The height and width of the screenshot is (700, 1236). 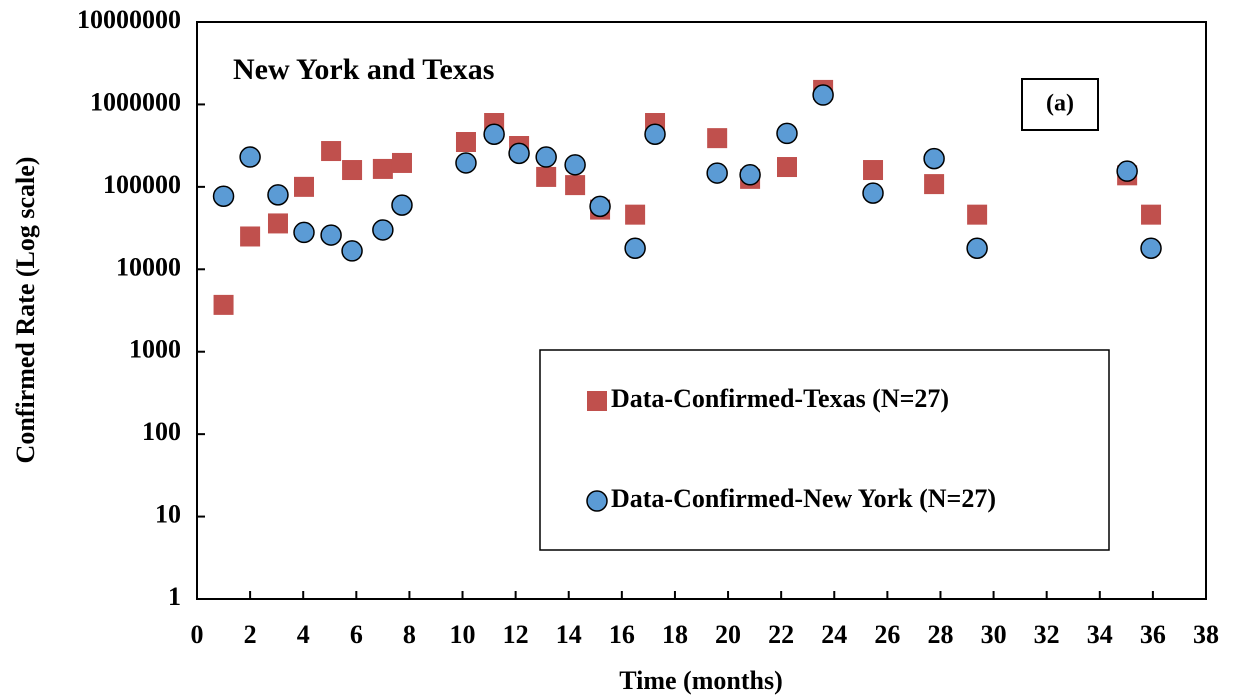 I want to click on y-tick-label: 1000, so click(x=155, y=349).